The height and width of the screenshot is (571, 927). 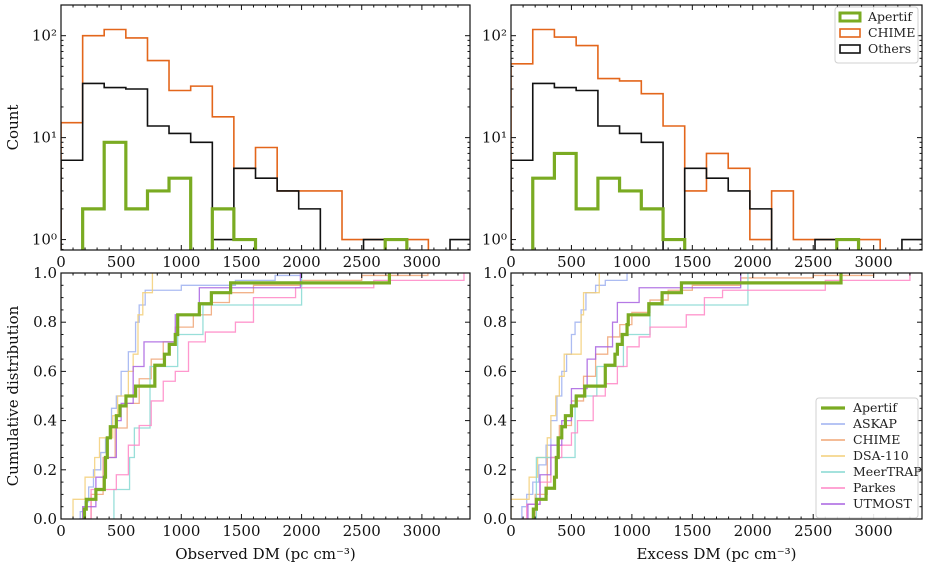 What do you see at coordinates (13, 128) in the screenshot?
I see `y-axis-label: Count` at bounding box center [13, 128].